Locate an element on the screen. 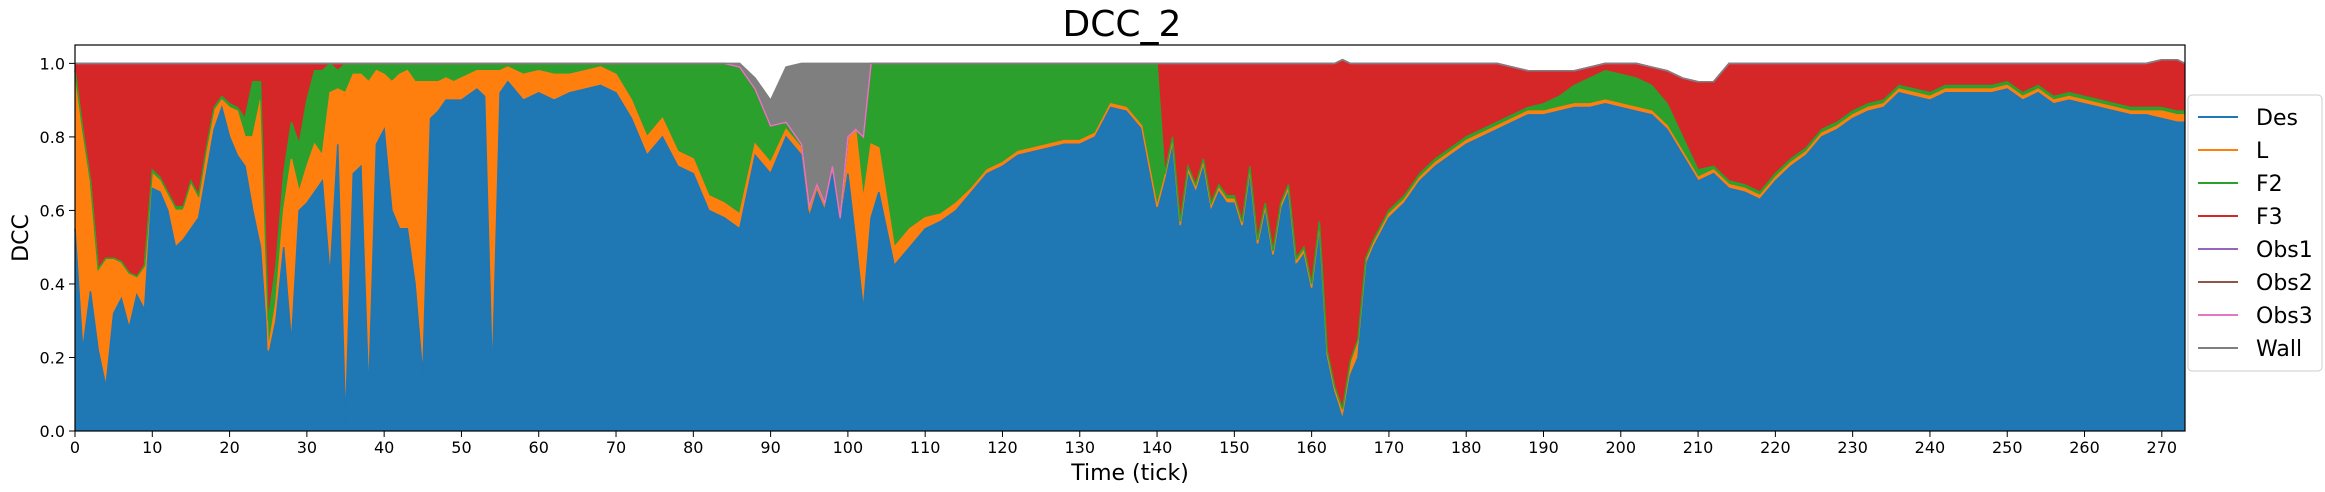 Image resolution: width=2325 pixels, height=492 pixels. x-tick-label: 250 is located at coordinates (2007, 447).